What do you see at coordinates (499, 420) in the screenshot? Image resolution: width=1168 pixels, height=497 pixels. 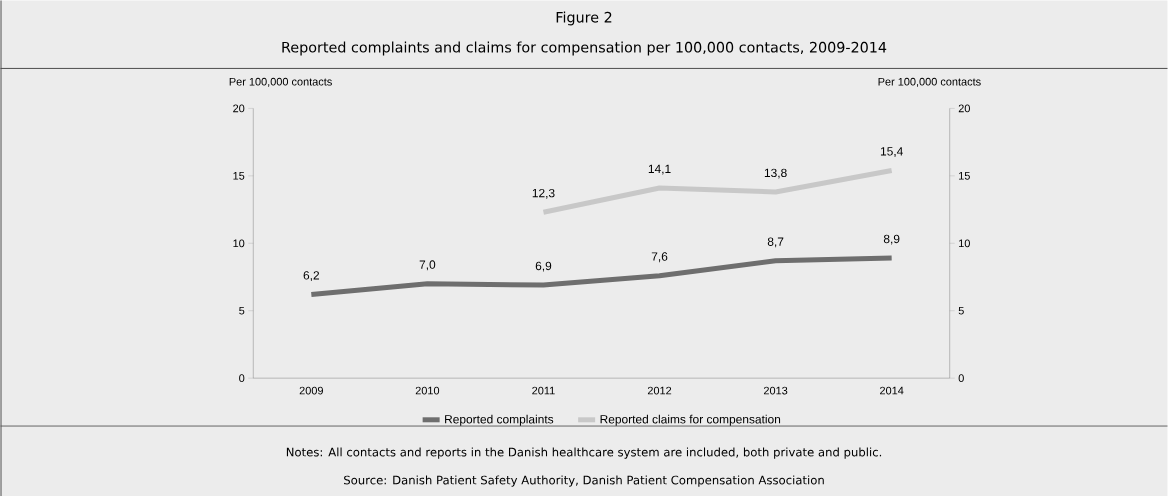 I see `legend-label: Reported complaints` at bounding box center [499, 420].